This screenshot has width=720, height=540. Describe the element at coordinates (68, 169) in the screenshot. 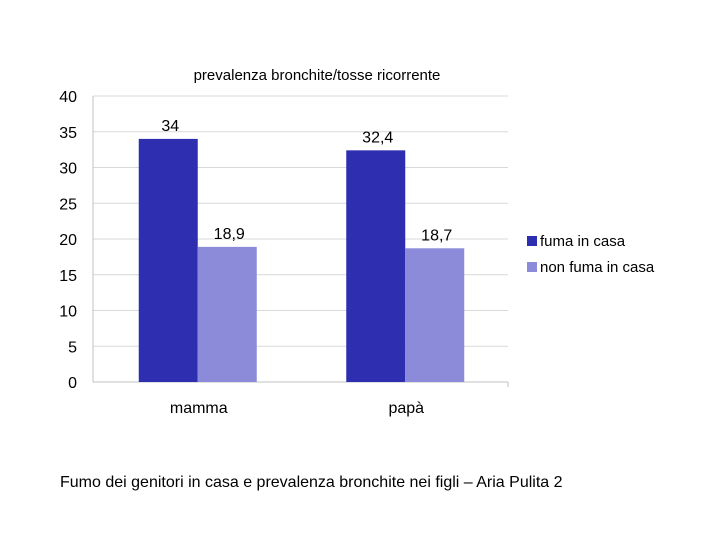

I see `y-tick-label: 30` at that location.